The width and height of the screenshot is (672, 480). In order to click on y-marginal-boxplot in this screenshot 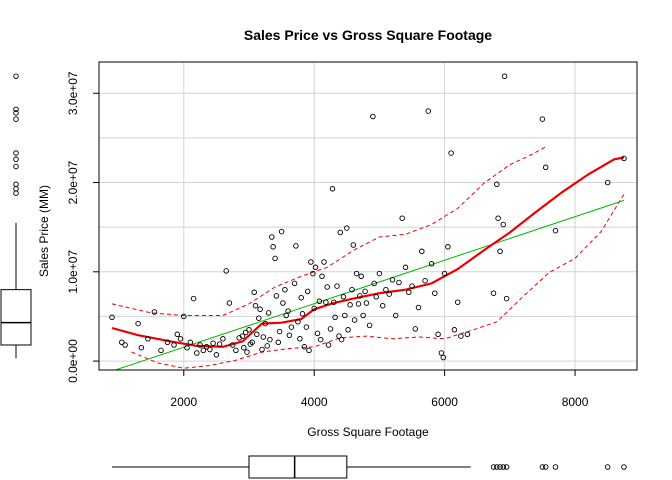, I will do `click(16, 216)`.